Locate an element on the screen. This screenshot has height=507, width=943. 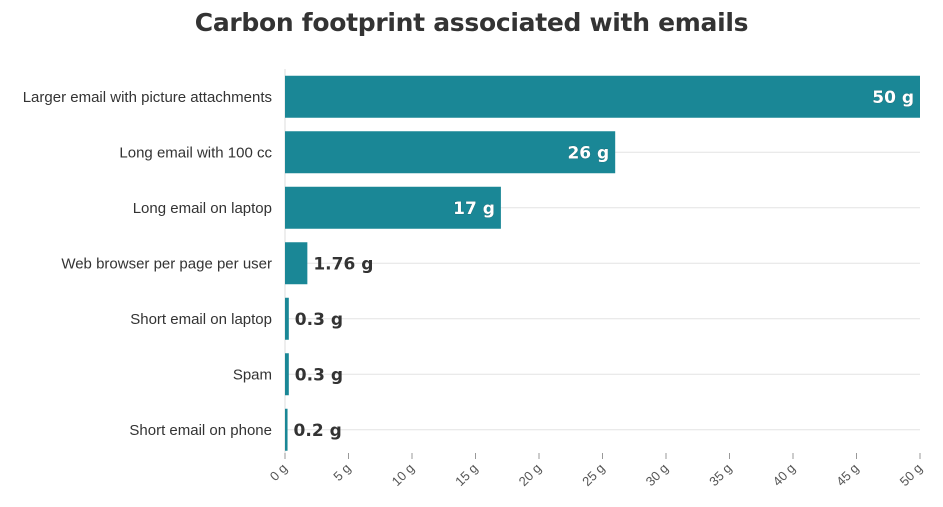
x-tick-label: 25 g is located at coordinates (593, 475).